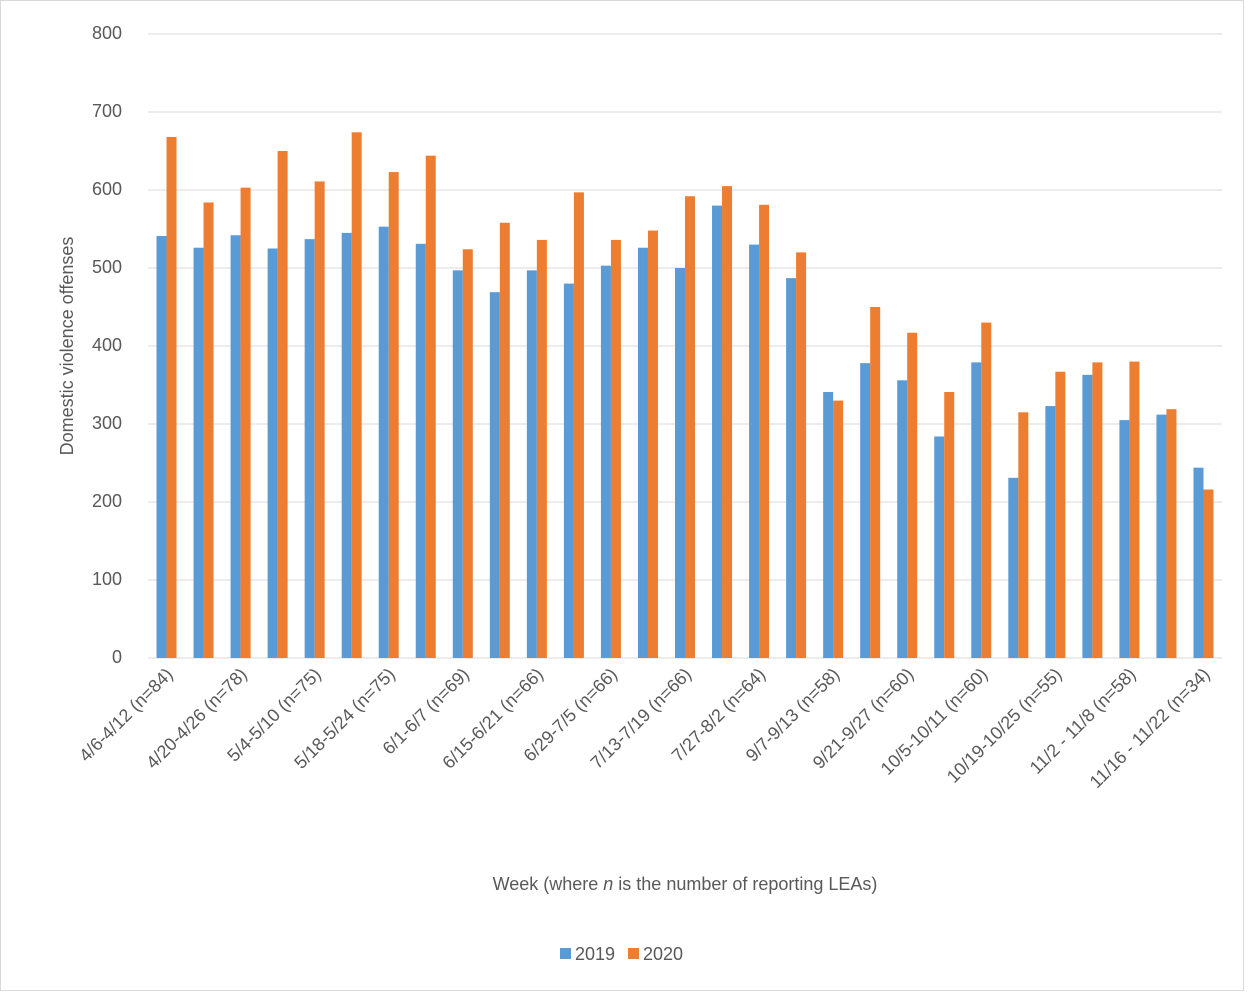 The image size is (1253, 997). Describe the element at coordinates (107, 423) in the screenshot. I see `y-tick-label: 300` at that location.